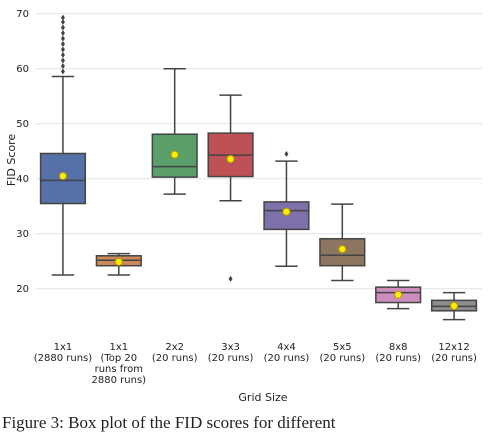 The width and height of the screenshot is (492, 438). What do you see at coordinates (22, 14) in the screenshot?
I see `y-tick-label: 70` at bounding box center [22, 14].